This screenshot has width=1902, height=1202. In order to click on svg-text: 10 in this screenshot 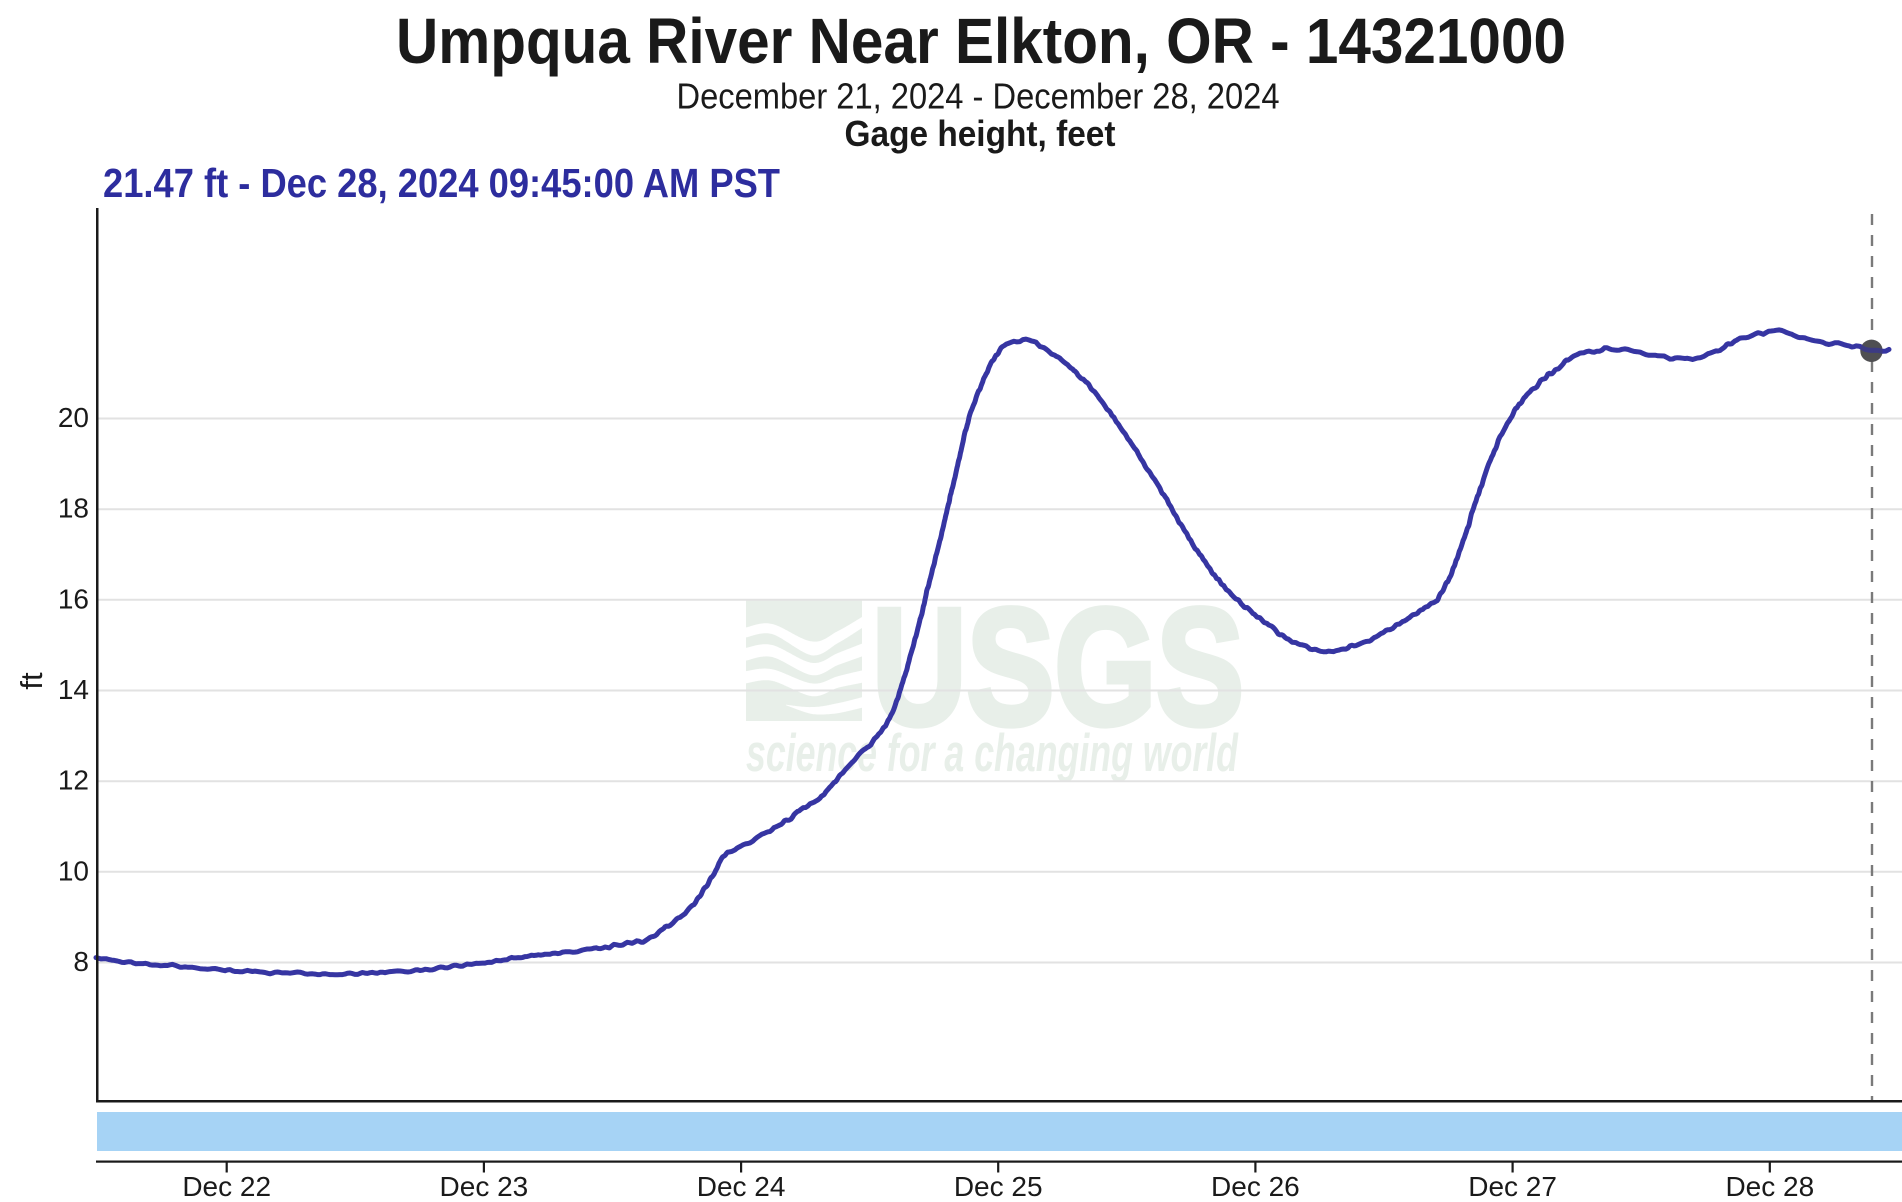, I will do `click(73, 870)`.